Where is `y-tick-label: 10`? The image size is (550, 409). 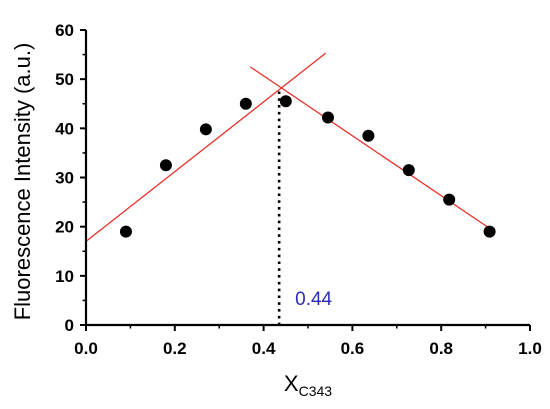 y-tick-label: 10 is located at coordinates (64, 276).